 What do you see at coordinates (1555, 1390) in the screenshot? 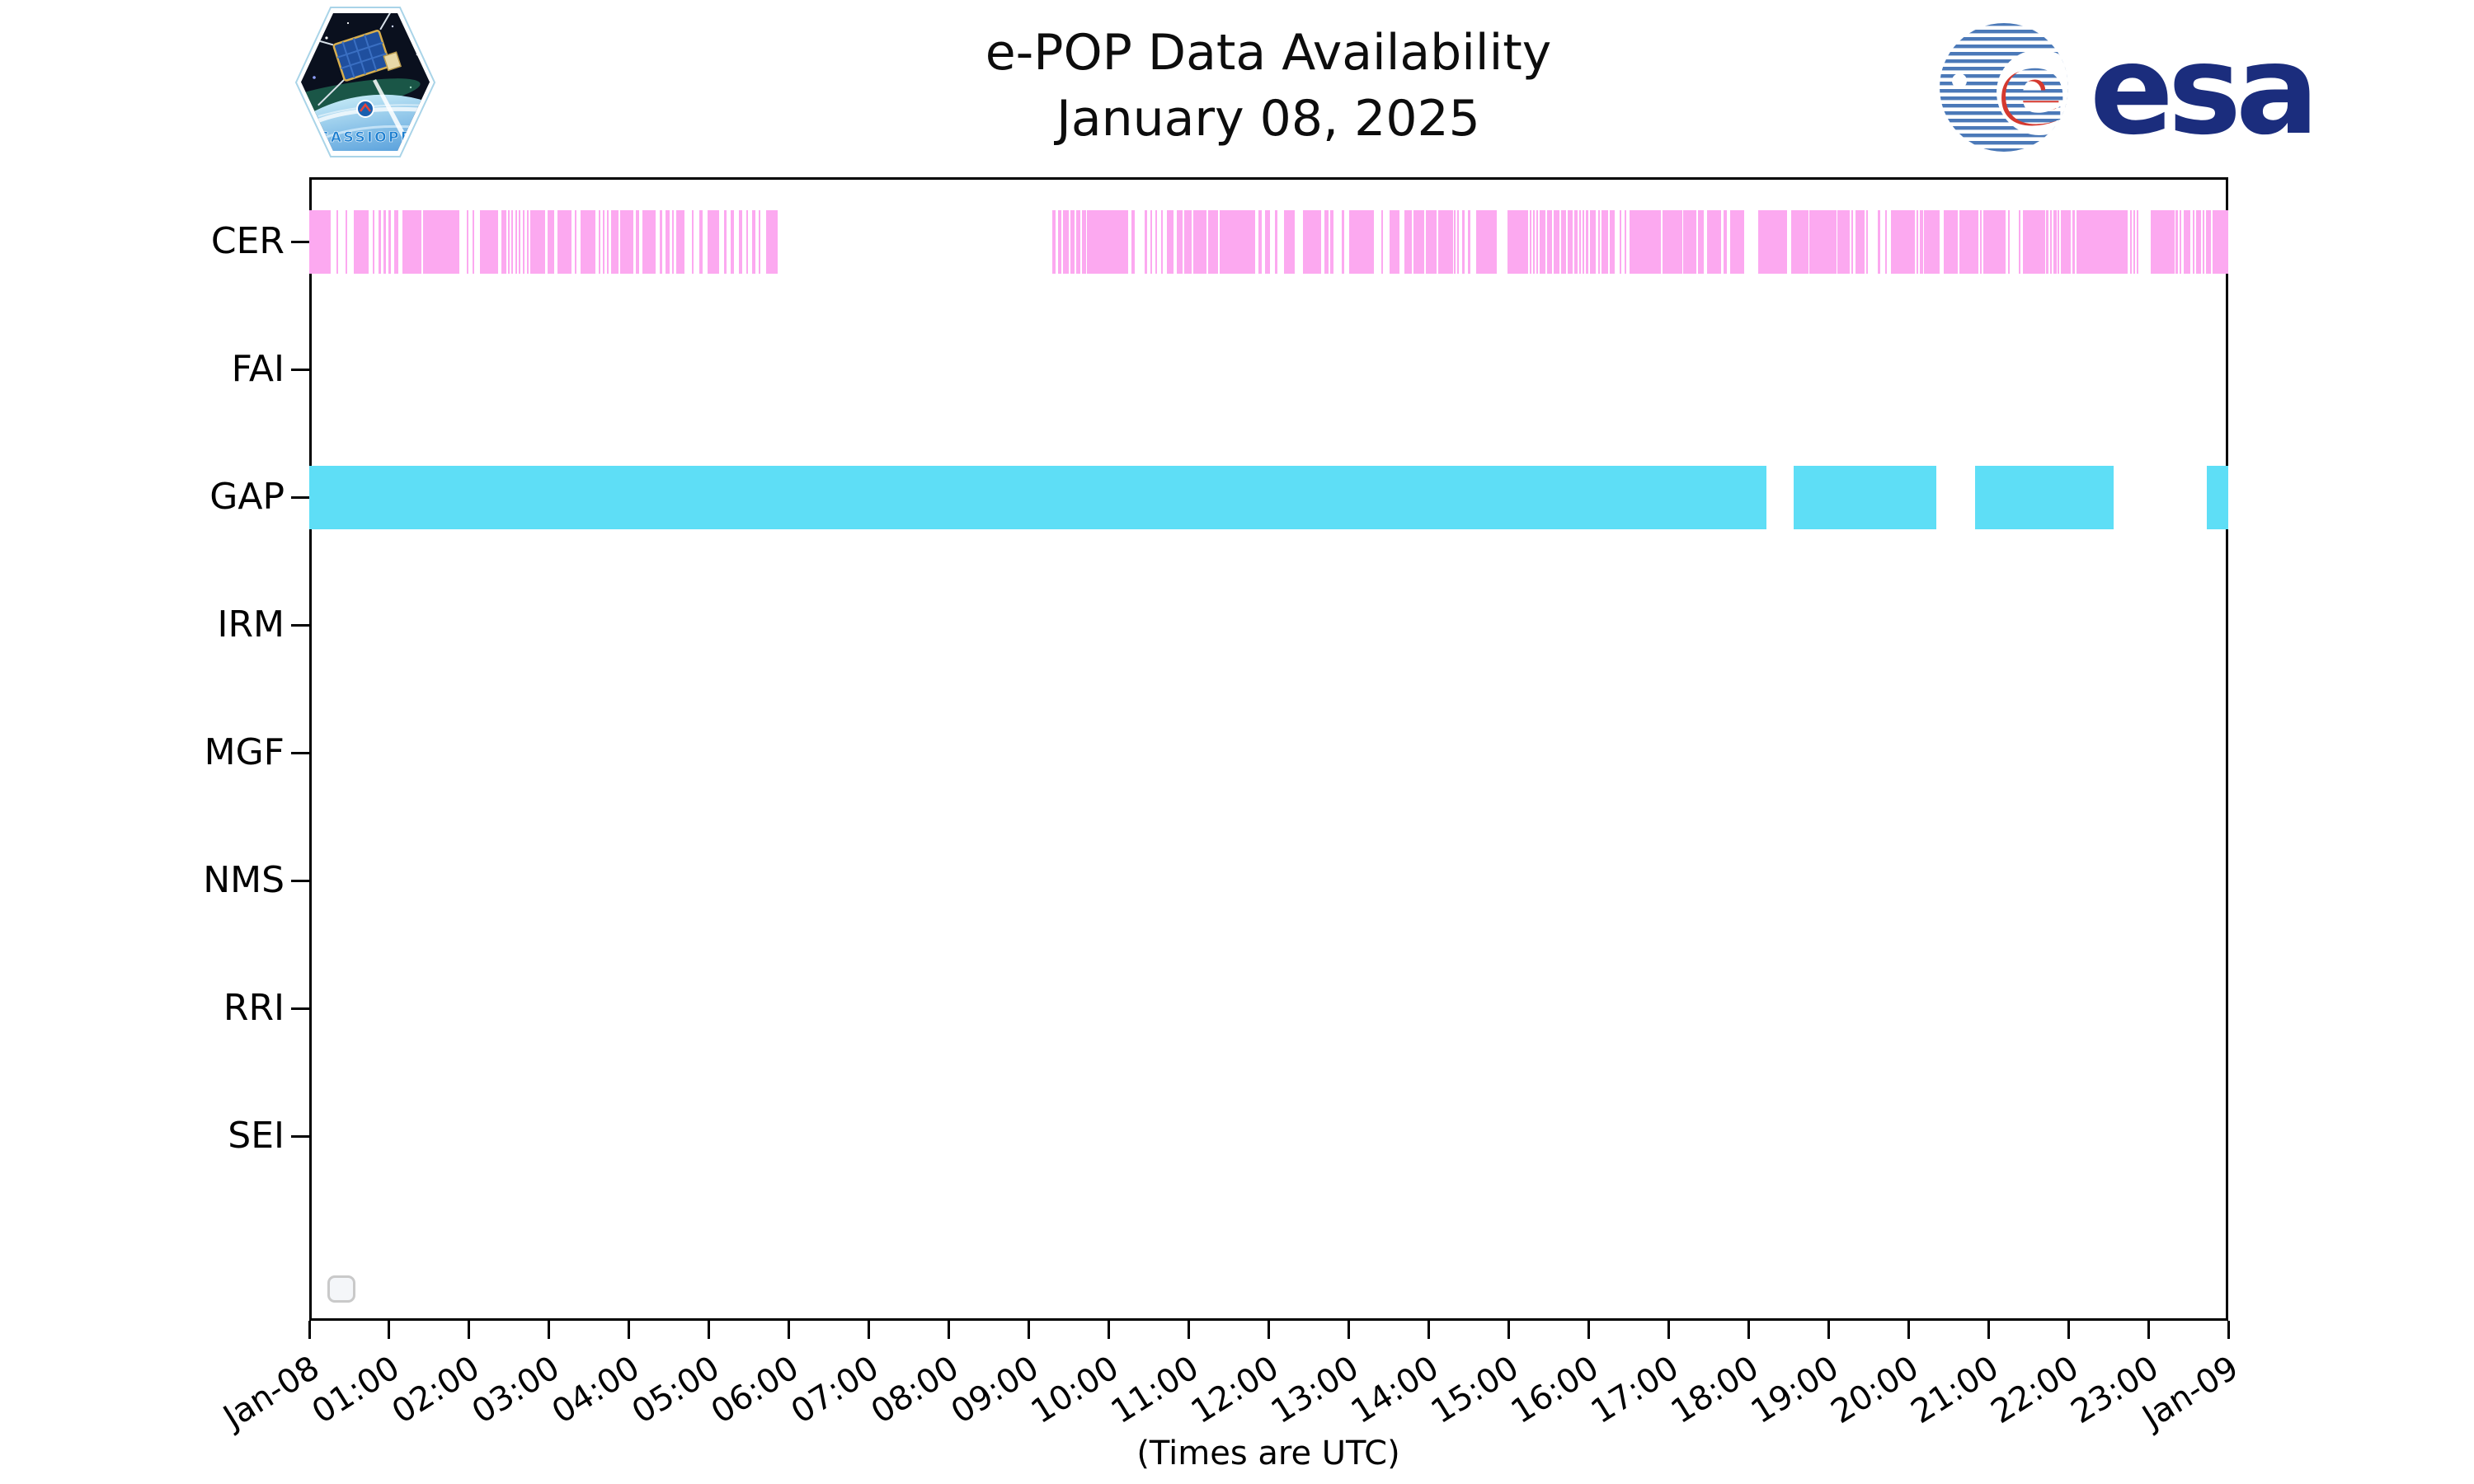
I see `x-tick-label-16:00: 16:00` at bounding box center [1555, 1390].